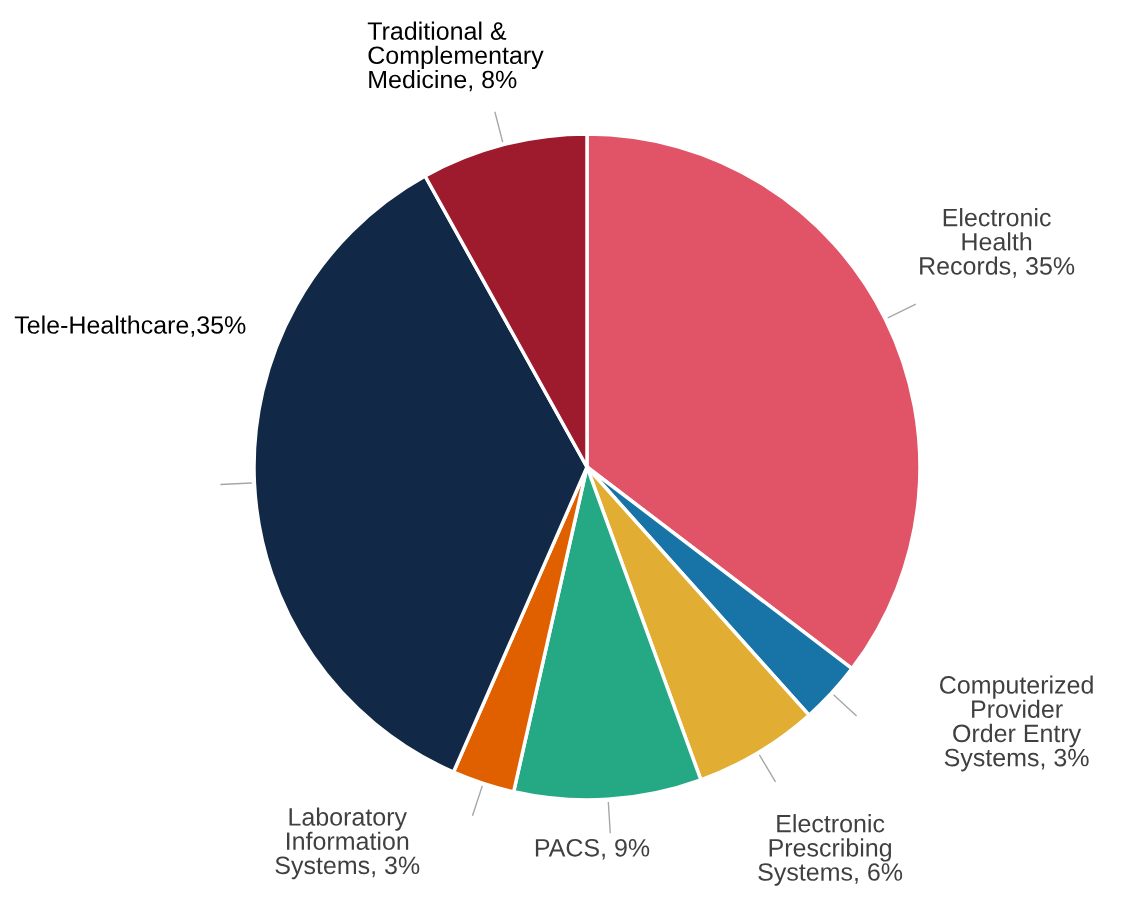 This screenshot has height=903, width=1124. What do you see at coordinates (592, 849) in the screenshot?
I see `slice-label: PACS, 9%` at bounding box center [592, 849].